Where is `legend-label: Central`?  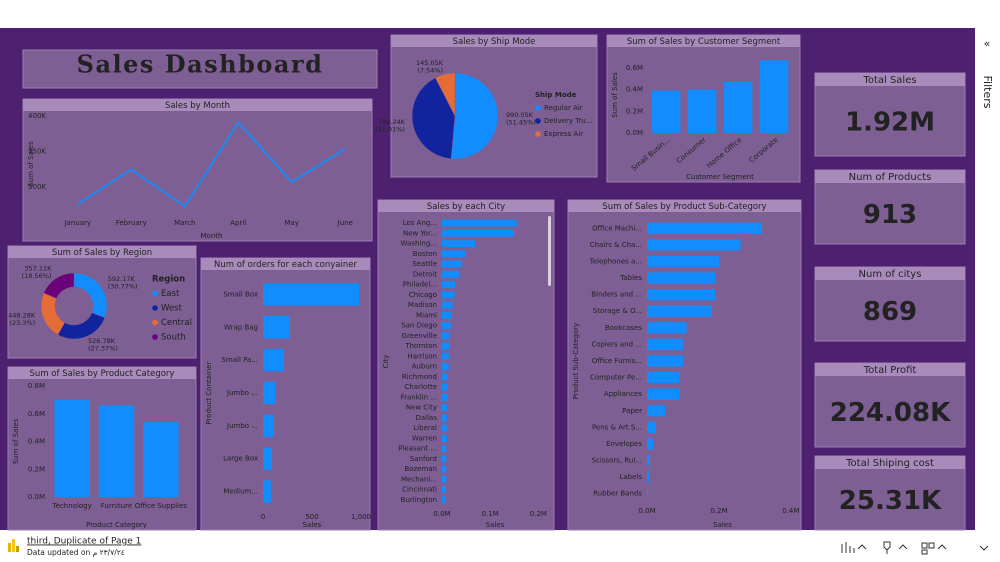
legend-label: Central is located at coordinates (176, 323).